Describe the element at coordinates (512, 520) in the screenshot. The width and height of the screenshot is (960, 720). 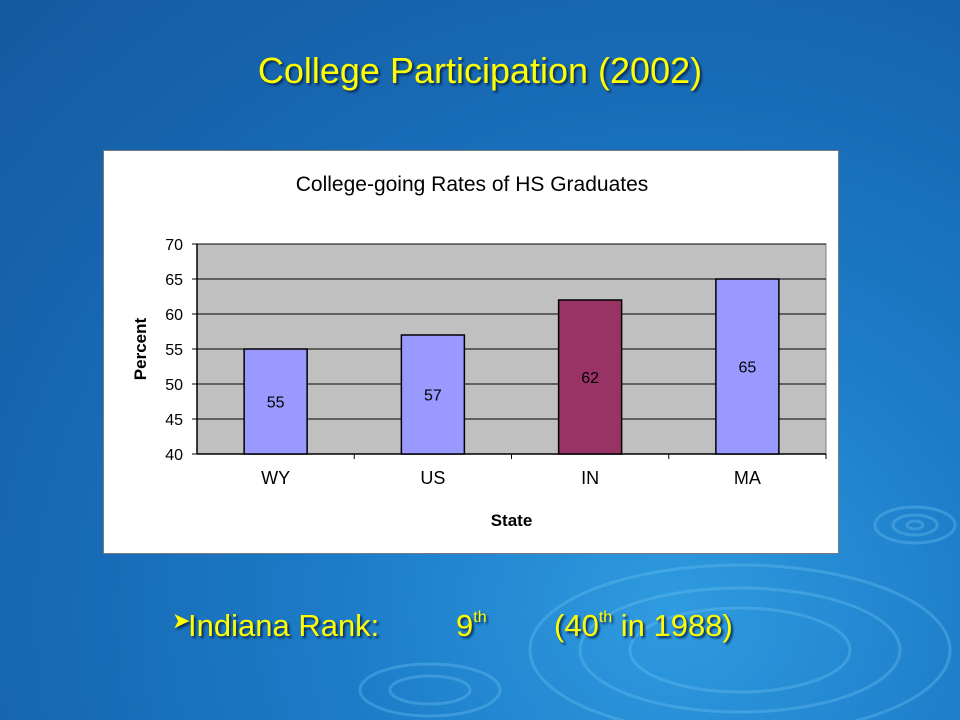
I see `x-axis-label: State` at that location.